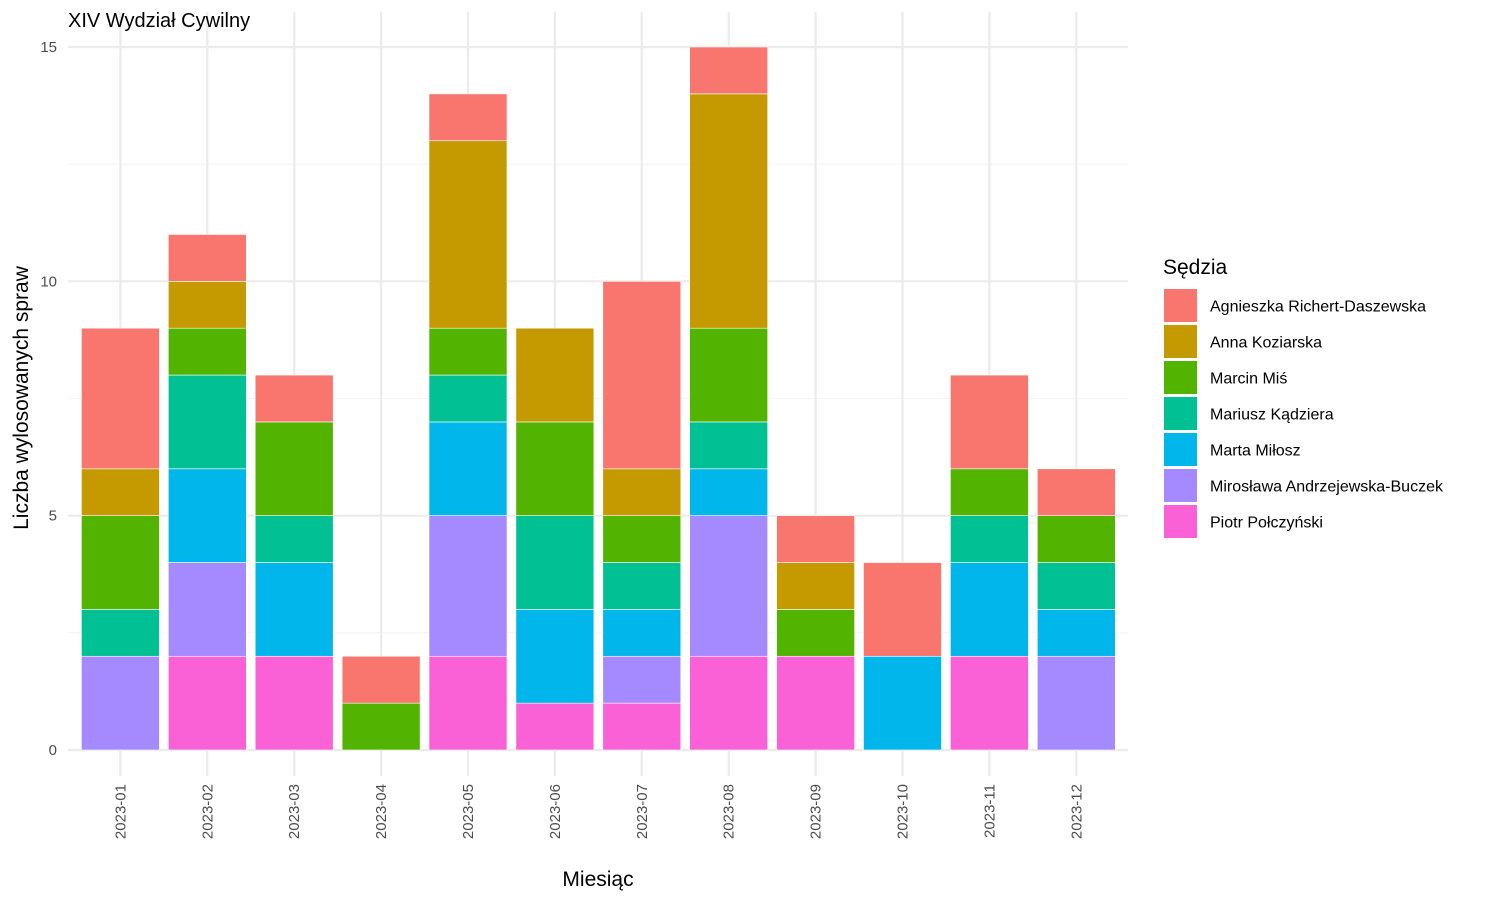  Describe the element at coordinates (903, 811) in the screenshot. I see `x-tick-label: 2023-10` at that location.